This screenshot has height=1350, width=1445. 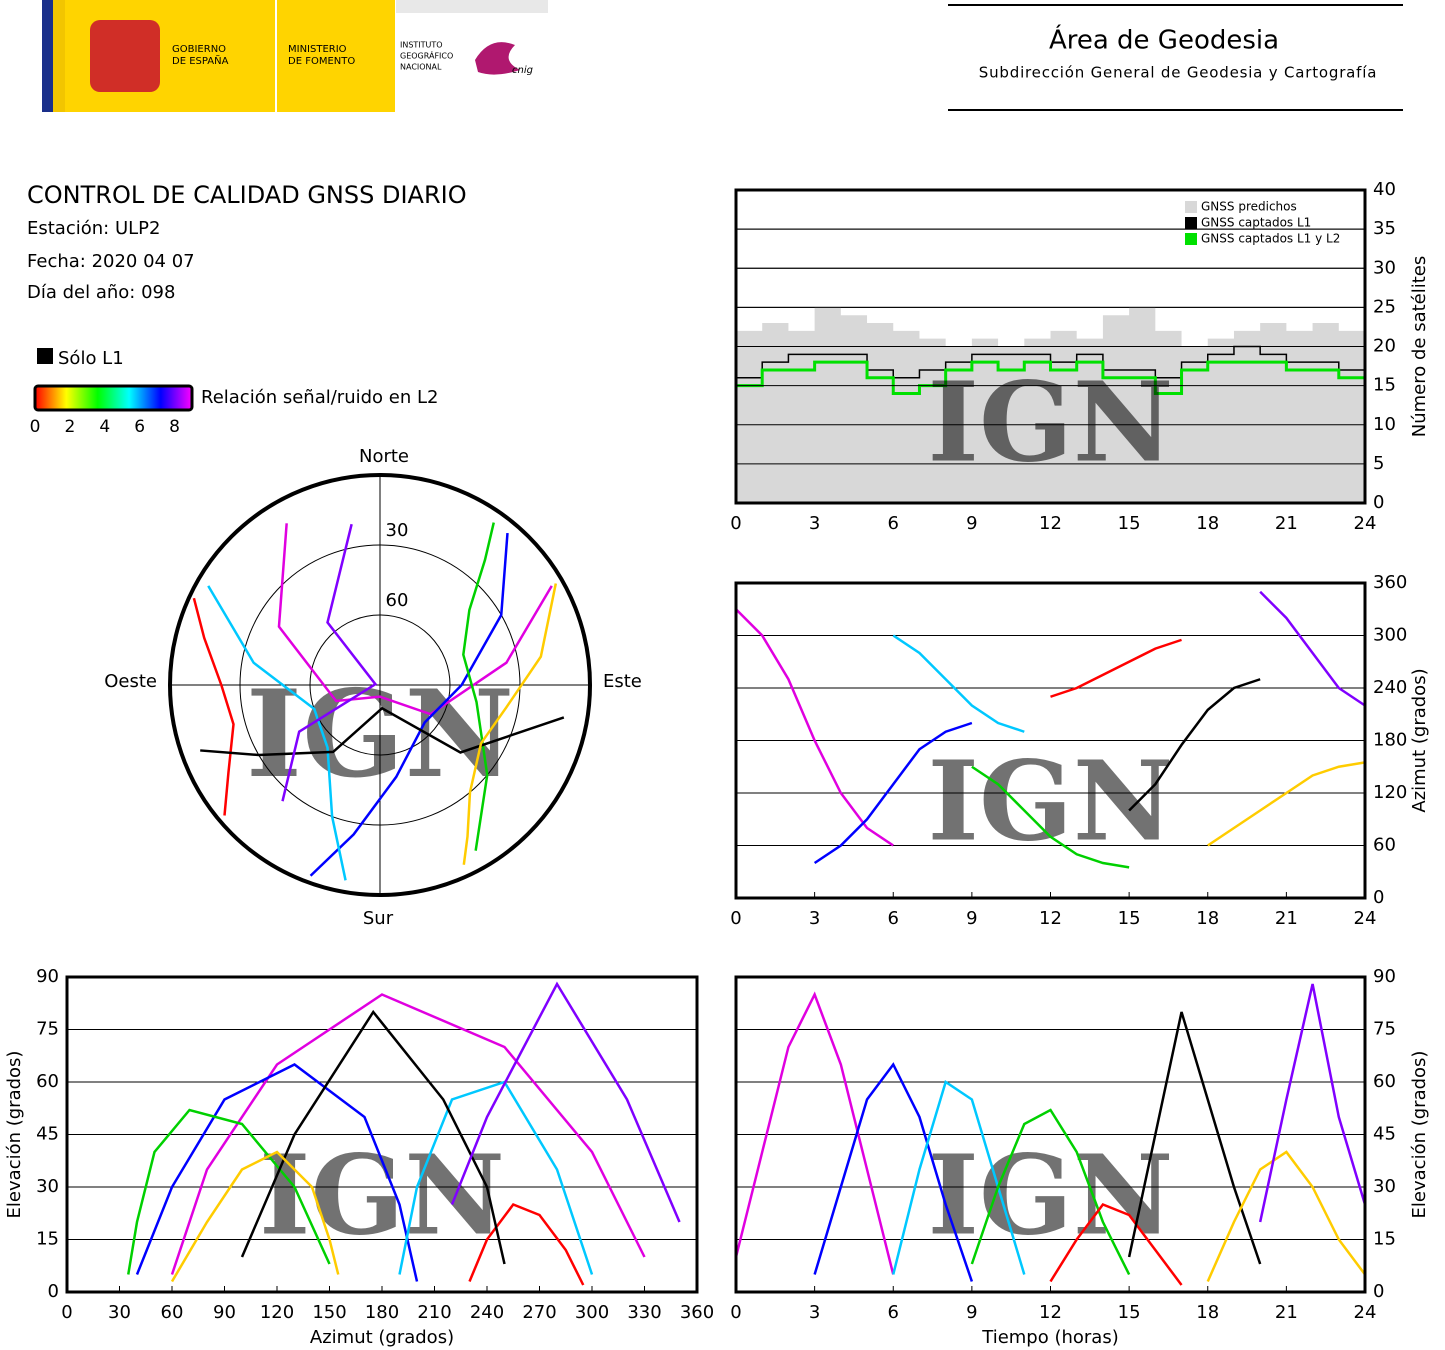 I want to click on x-tick-label: 300, so click(x=592, y=1312).